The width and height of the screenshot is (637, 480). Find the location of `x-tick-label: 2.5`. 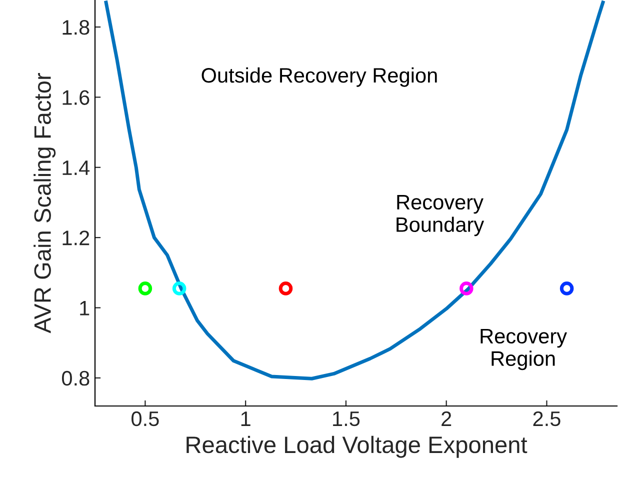

x-tick-label: 2.5 is located at coordinates (546, 418).